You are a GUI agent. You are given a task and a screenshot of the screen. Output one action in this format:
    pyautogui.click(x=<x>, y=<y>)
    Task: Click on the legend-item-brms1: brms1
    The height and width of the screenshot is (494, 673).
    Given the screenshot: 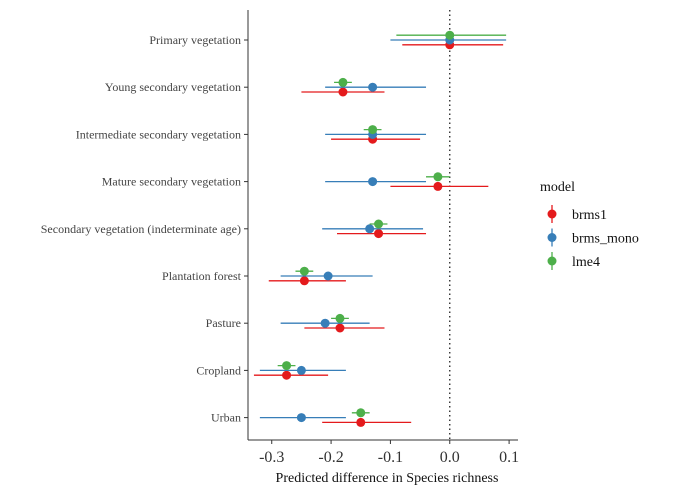 What is the action you would take?
    pyautogui.click(x=577, y=214)
    